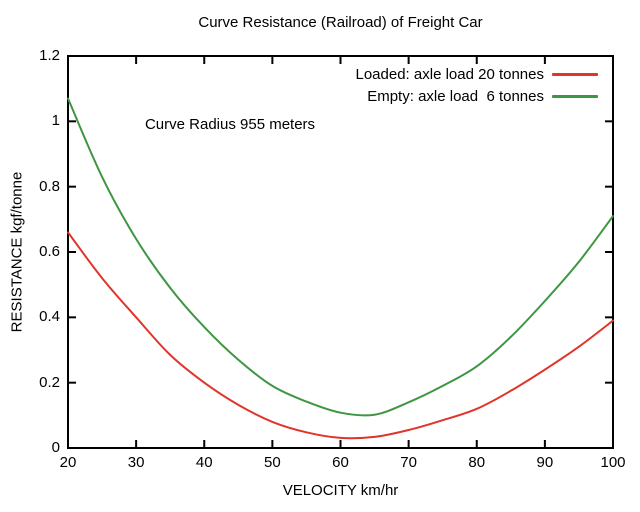  What do you see at coordinates (340, 462) in the screenshot?
I see `x-tick-label: 60` at bounding box center [340, 462].